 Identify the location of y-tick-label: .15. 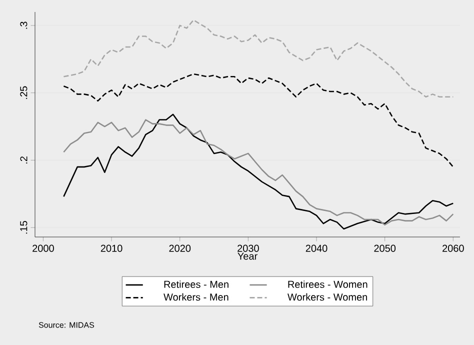
(24, 227).